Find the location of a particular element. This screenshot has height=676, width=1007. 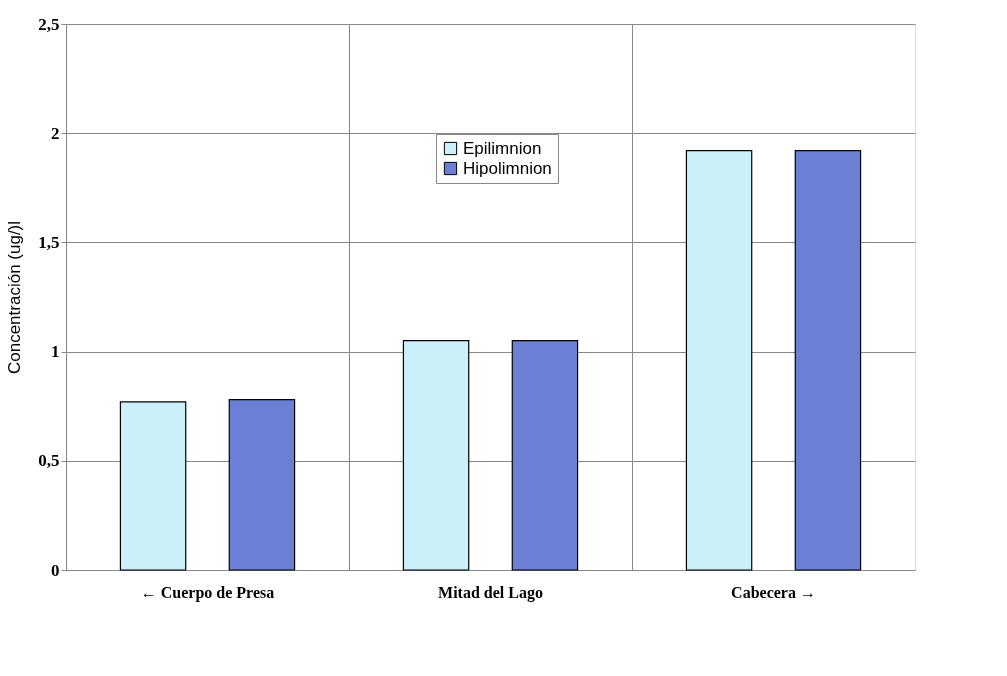

y-axis-title: Concentración (ug/)l is located at coordinates (15, 297).